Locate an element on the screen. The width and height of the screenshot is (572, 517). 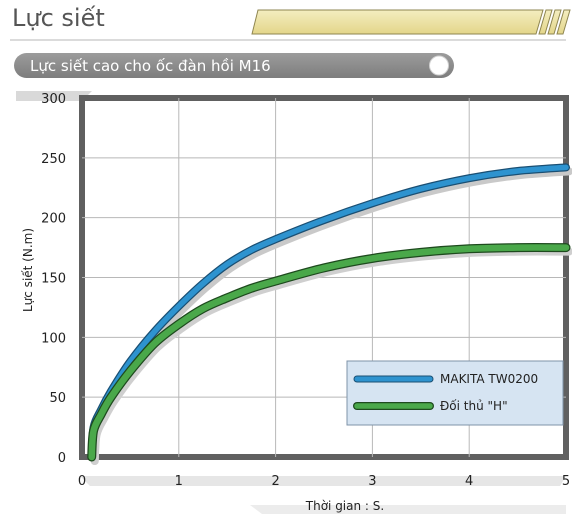
y-tick-label-1: 50 is located at coordinates (57, 398).